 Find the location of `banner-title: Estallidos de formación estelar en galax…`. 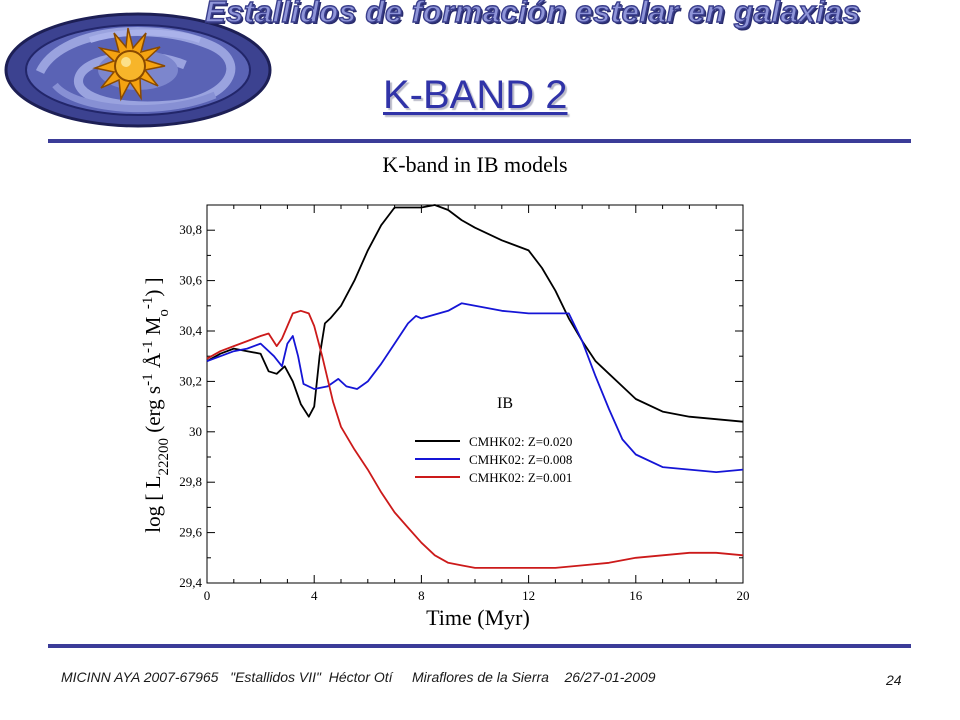

banner-title: Estallidos de formación estelar en galax… is located at coordinates (532, 15).